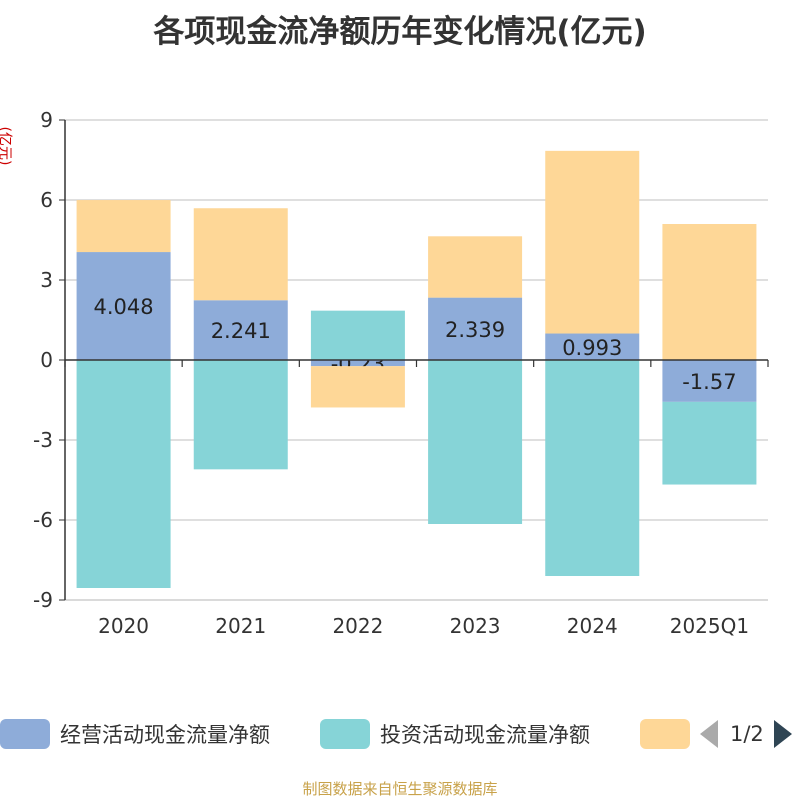  Describe the element at coordinates (240, 254) in the screenshot. I see `bar-2-2021` at that location.